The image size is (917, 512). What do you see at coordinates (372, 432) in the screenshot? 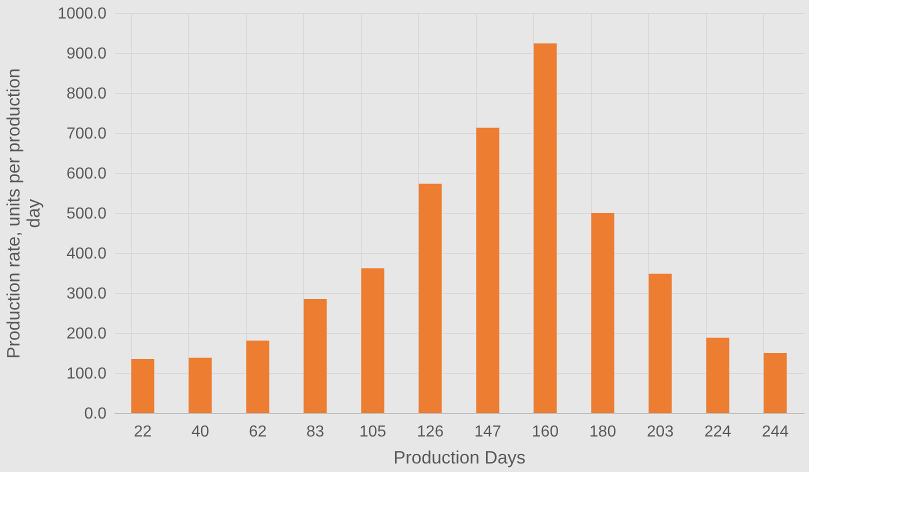
I see `x-tick-label: 105` at bounding box center [372, 432].